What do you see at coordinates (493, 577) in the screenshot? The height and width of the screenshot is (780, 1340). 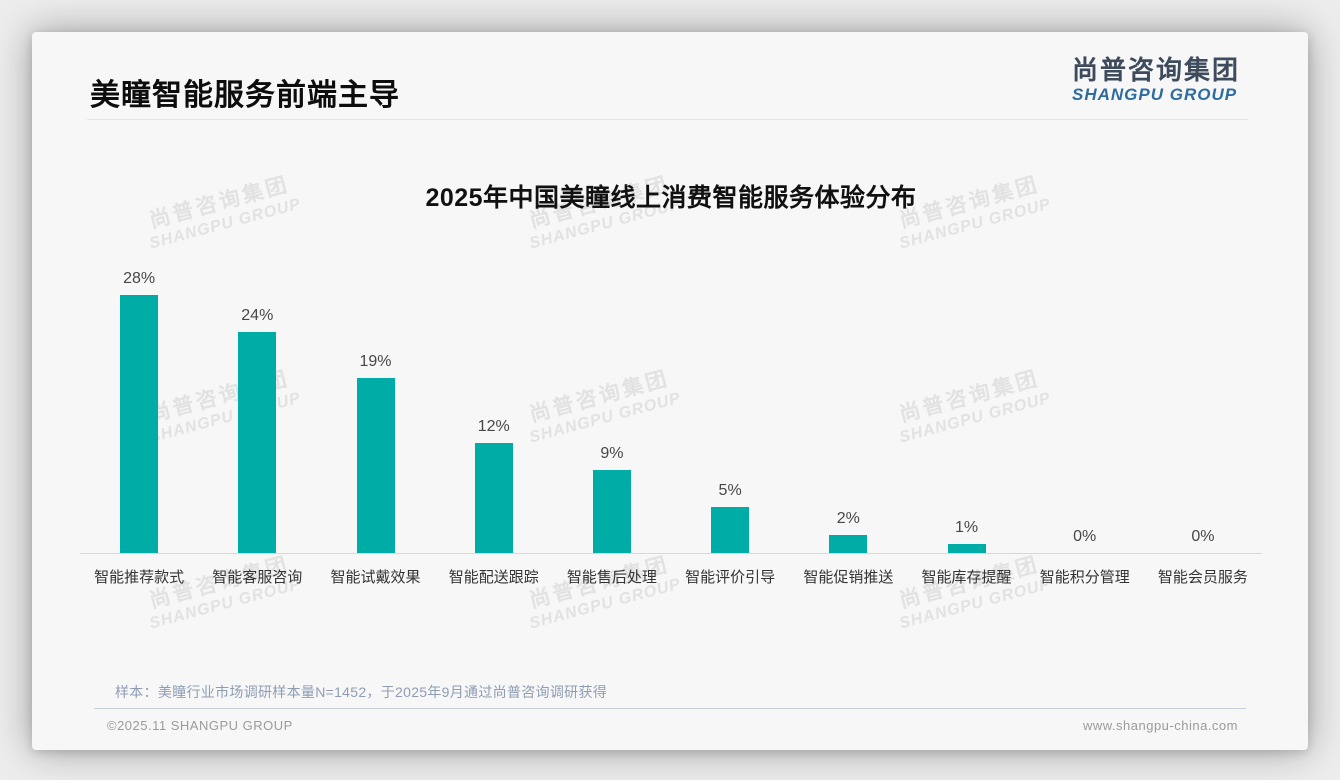 I see `category-label: 智能配送跟踪` at bounding box center [493, 577].